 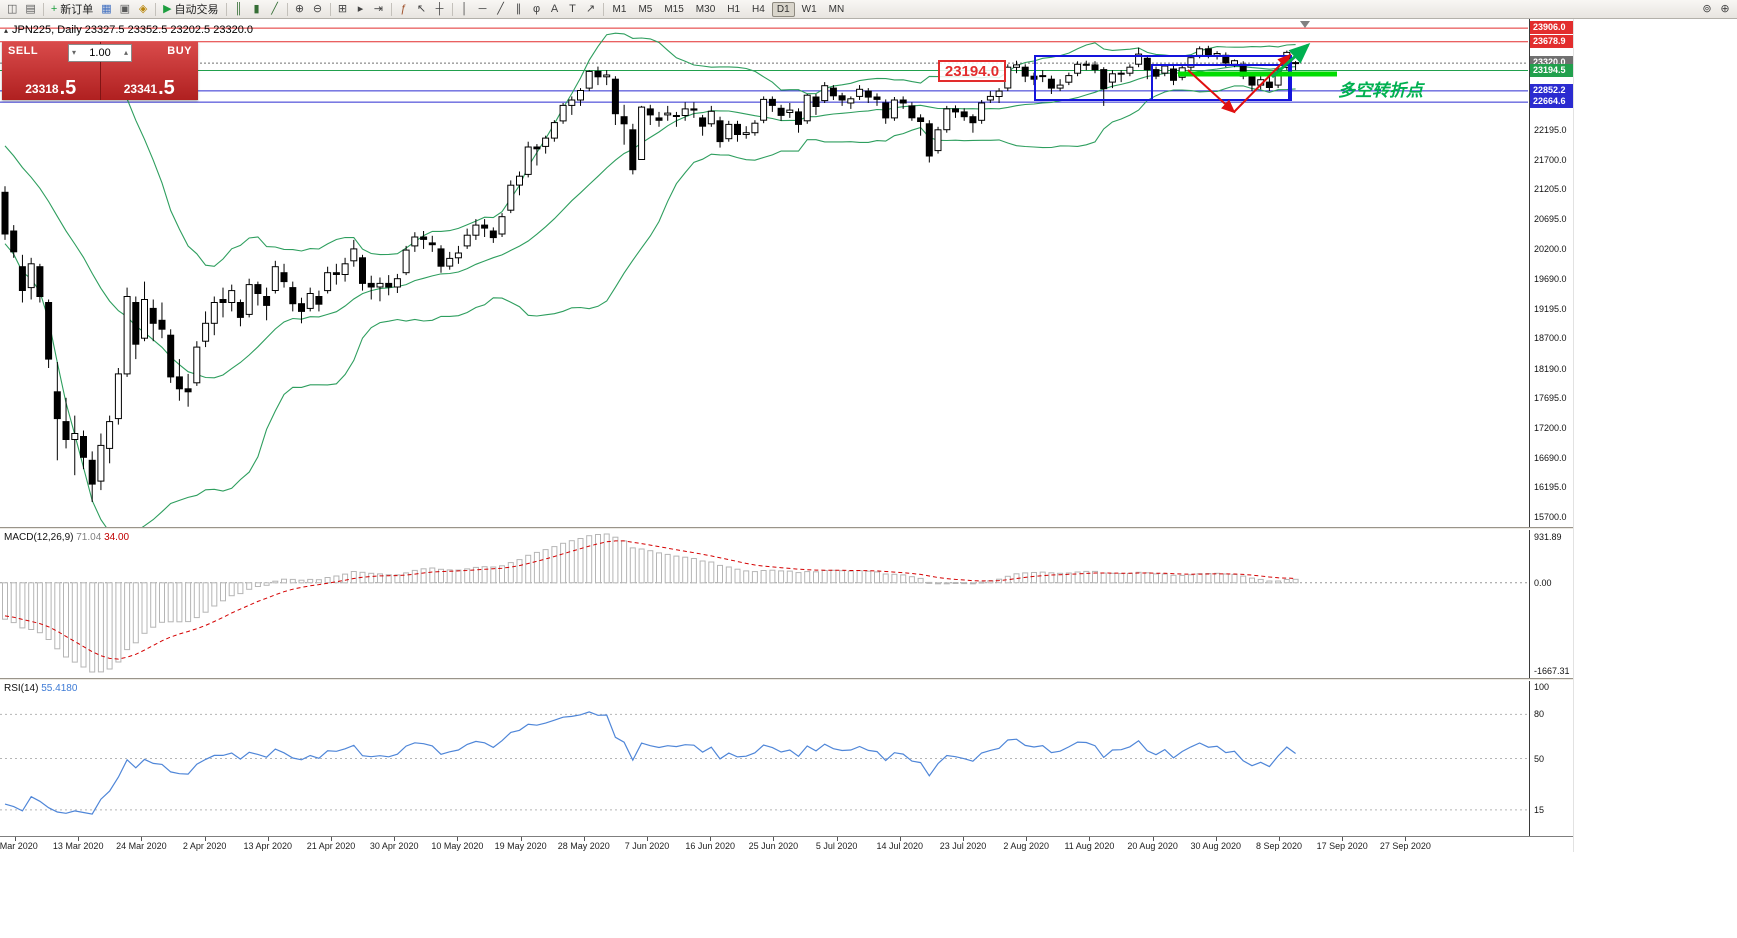 I want to click on new-chart-icon: ◫, so click(x=12, y=9).